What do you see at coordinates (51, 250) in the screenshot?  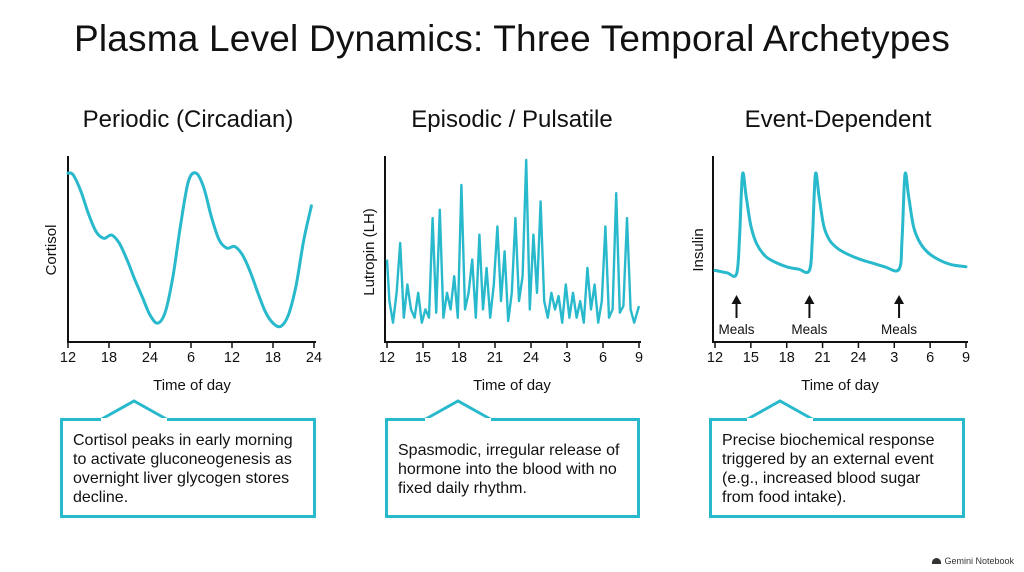 I see `y-axis-label-cortisol: Cortisol` at bounding box center [51, 250].